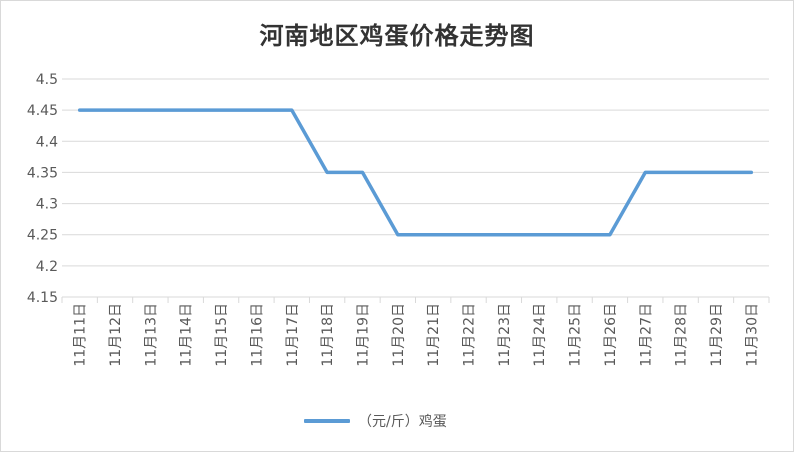 The height and width of the screenshot is (452, 794). I want to click on y-tick-label: 4.35, so click(42, 173).